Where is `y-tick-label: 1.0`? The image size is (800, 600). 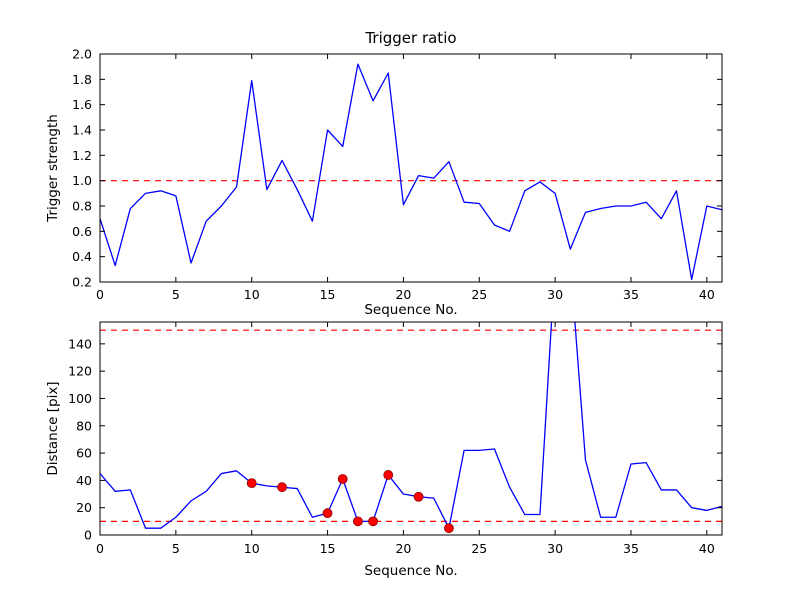 y-tick-label: 1.0 is located at coordinates (82, 180).